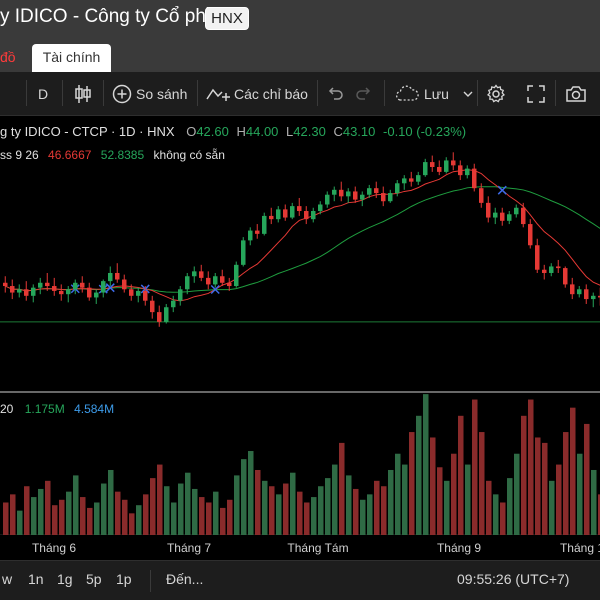  Describe the element at coordinates (94, 579) in the screenshot. I see `range-button: 5p` at that location.